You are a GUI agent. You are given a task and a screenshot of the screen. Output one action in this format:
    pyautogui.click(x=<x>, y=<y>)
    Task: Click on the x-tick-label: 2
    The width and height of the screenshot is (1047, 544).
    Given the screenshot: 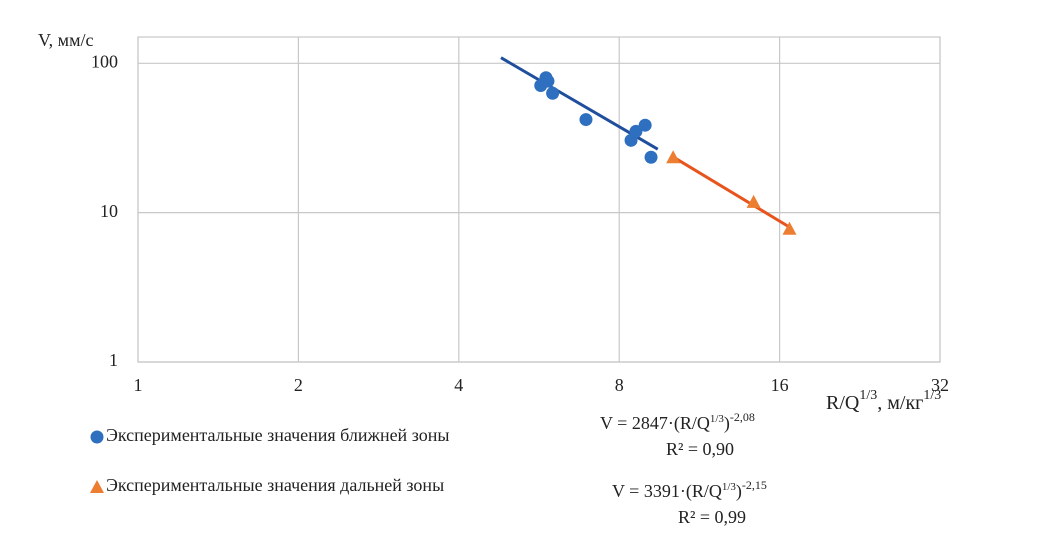 What is the action you would take?
    pyautogui.click(x=298, y=385)
    